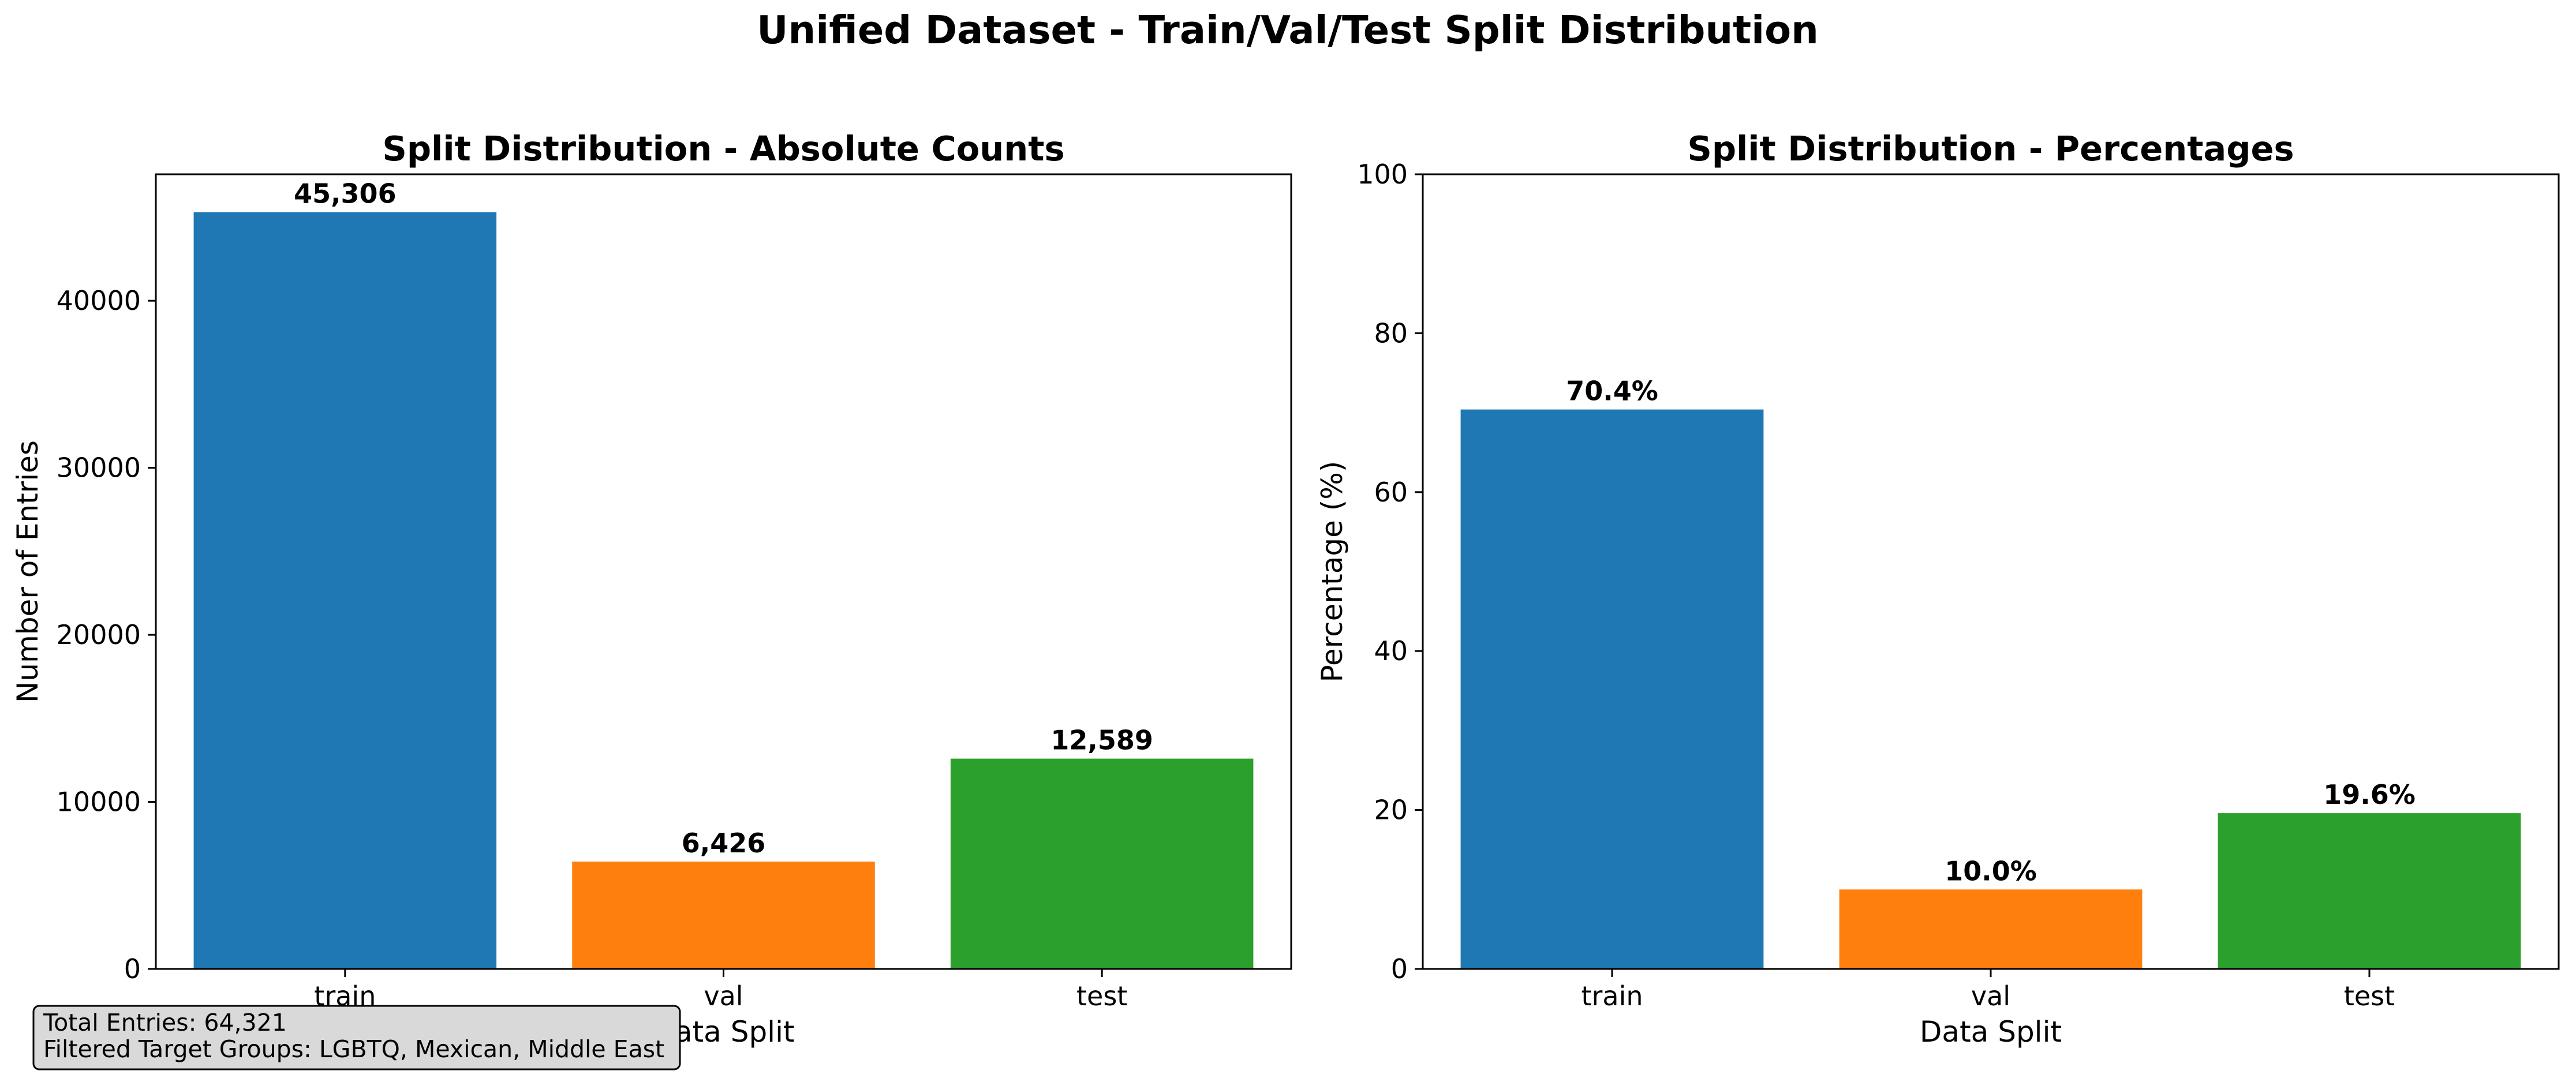 The width and height of the screenshot is (2576, 1078). I want to click on y-tick-label: 20000, so click(99, 635).